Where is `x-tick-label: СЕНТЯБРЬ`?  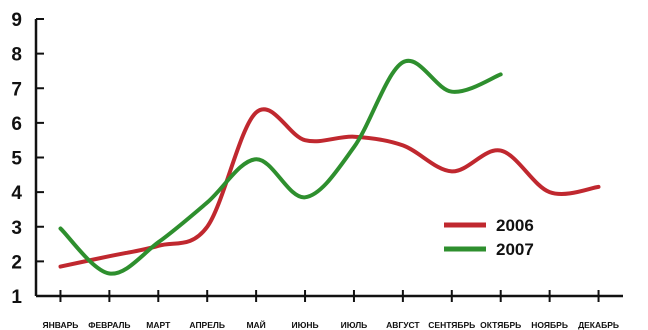
x-tick-label: СЕНТЯБРЬ is located at coordinates (451, 325).